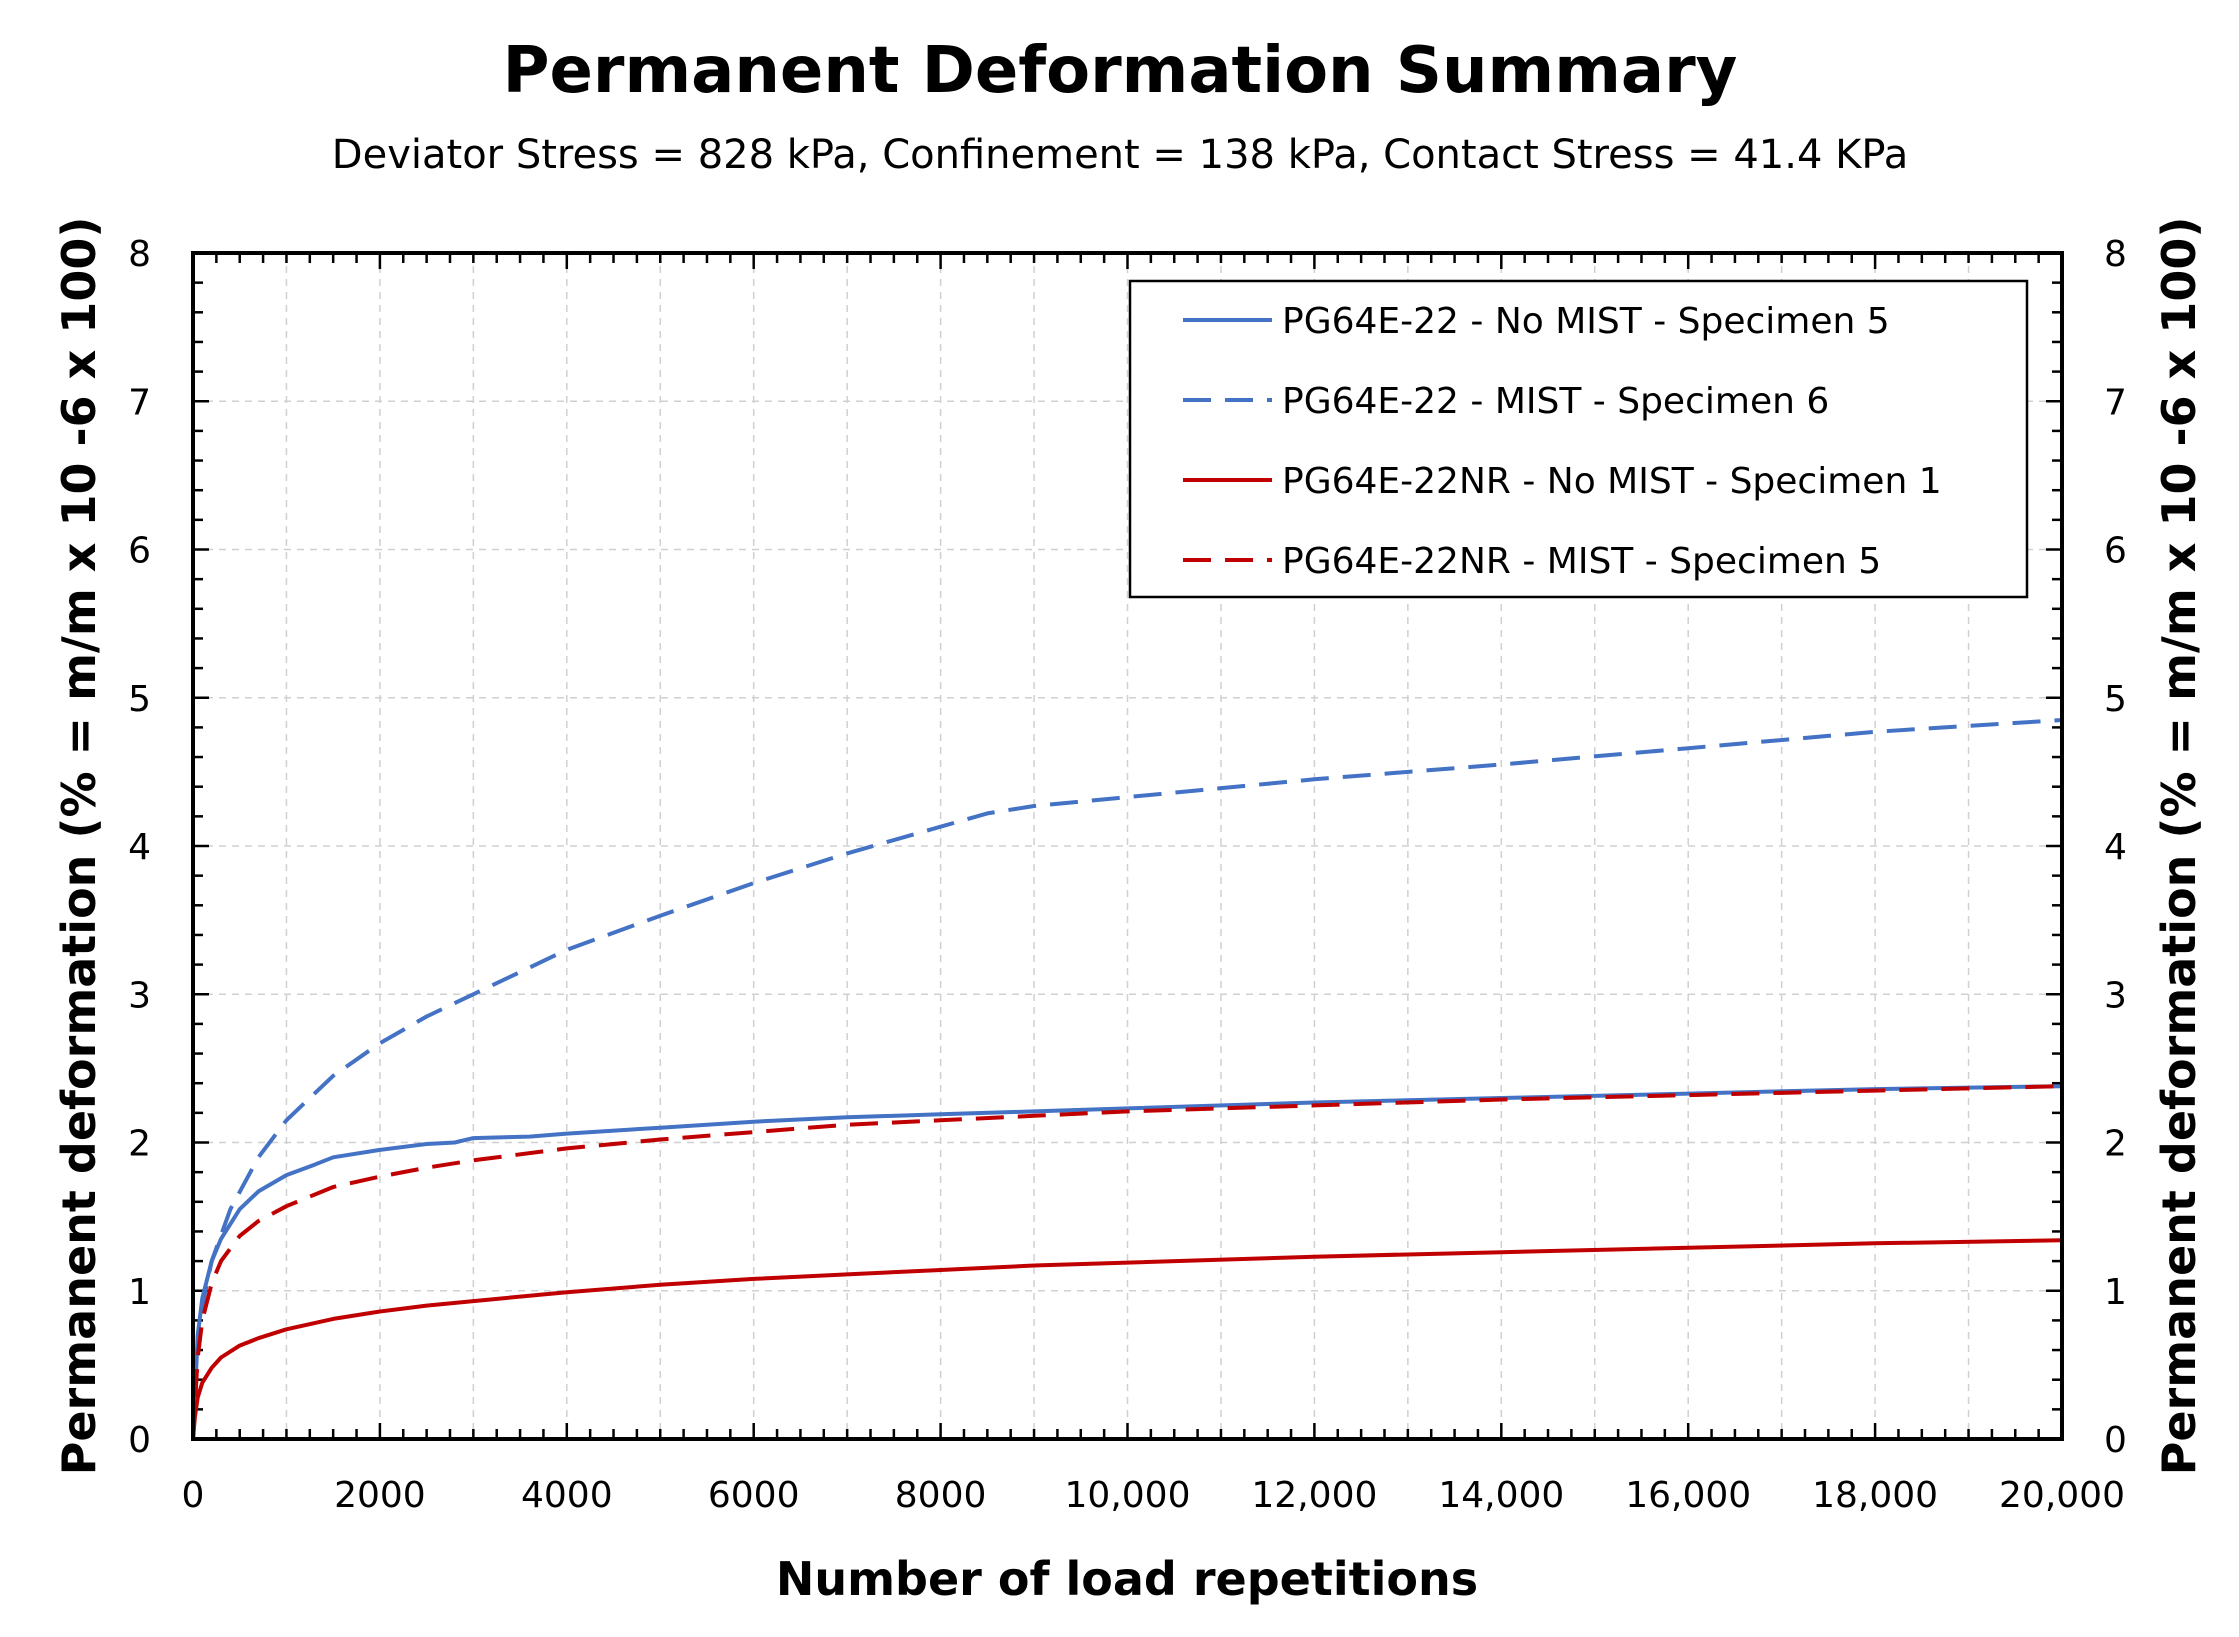  I want to click on y-tick-label: 0, so click(139, 1440).